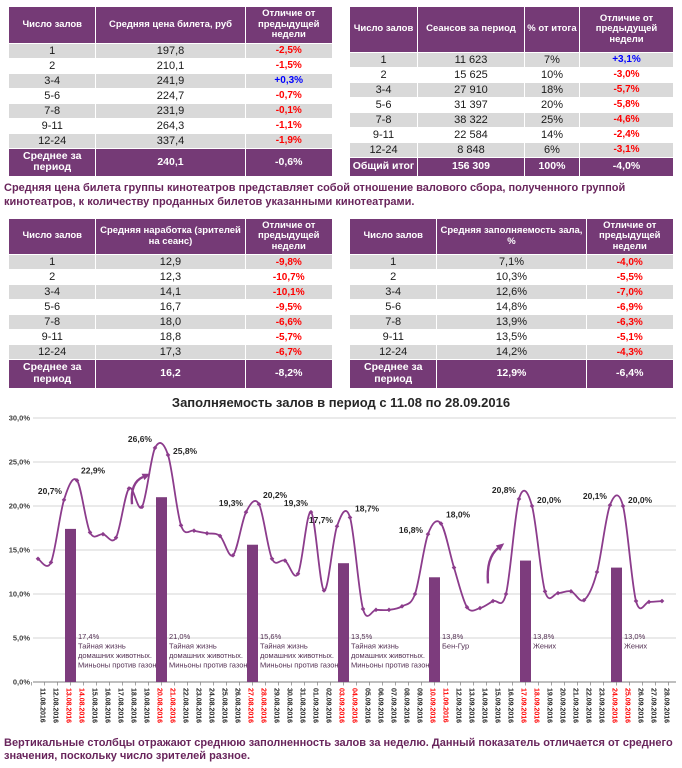  What do you see at coordinates (170, 307) in the screenshot?
I see `value-cell: 16,7` at bounding box center [170, 307].